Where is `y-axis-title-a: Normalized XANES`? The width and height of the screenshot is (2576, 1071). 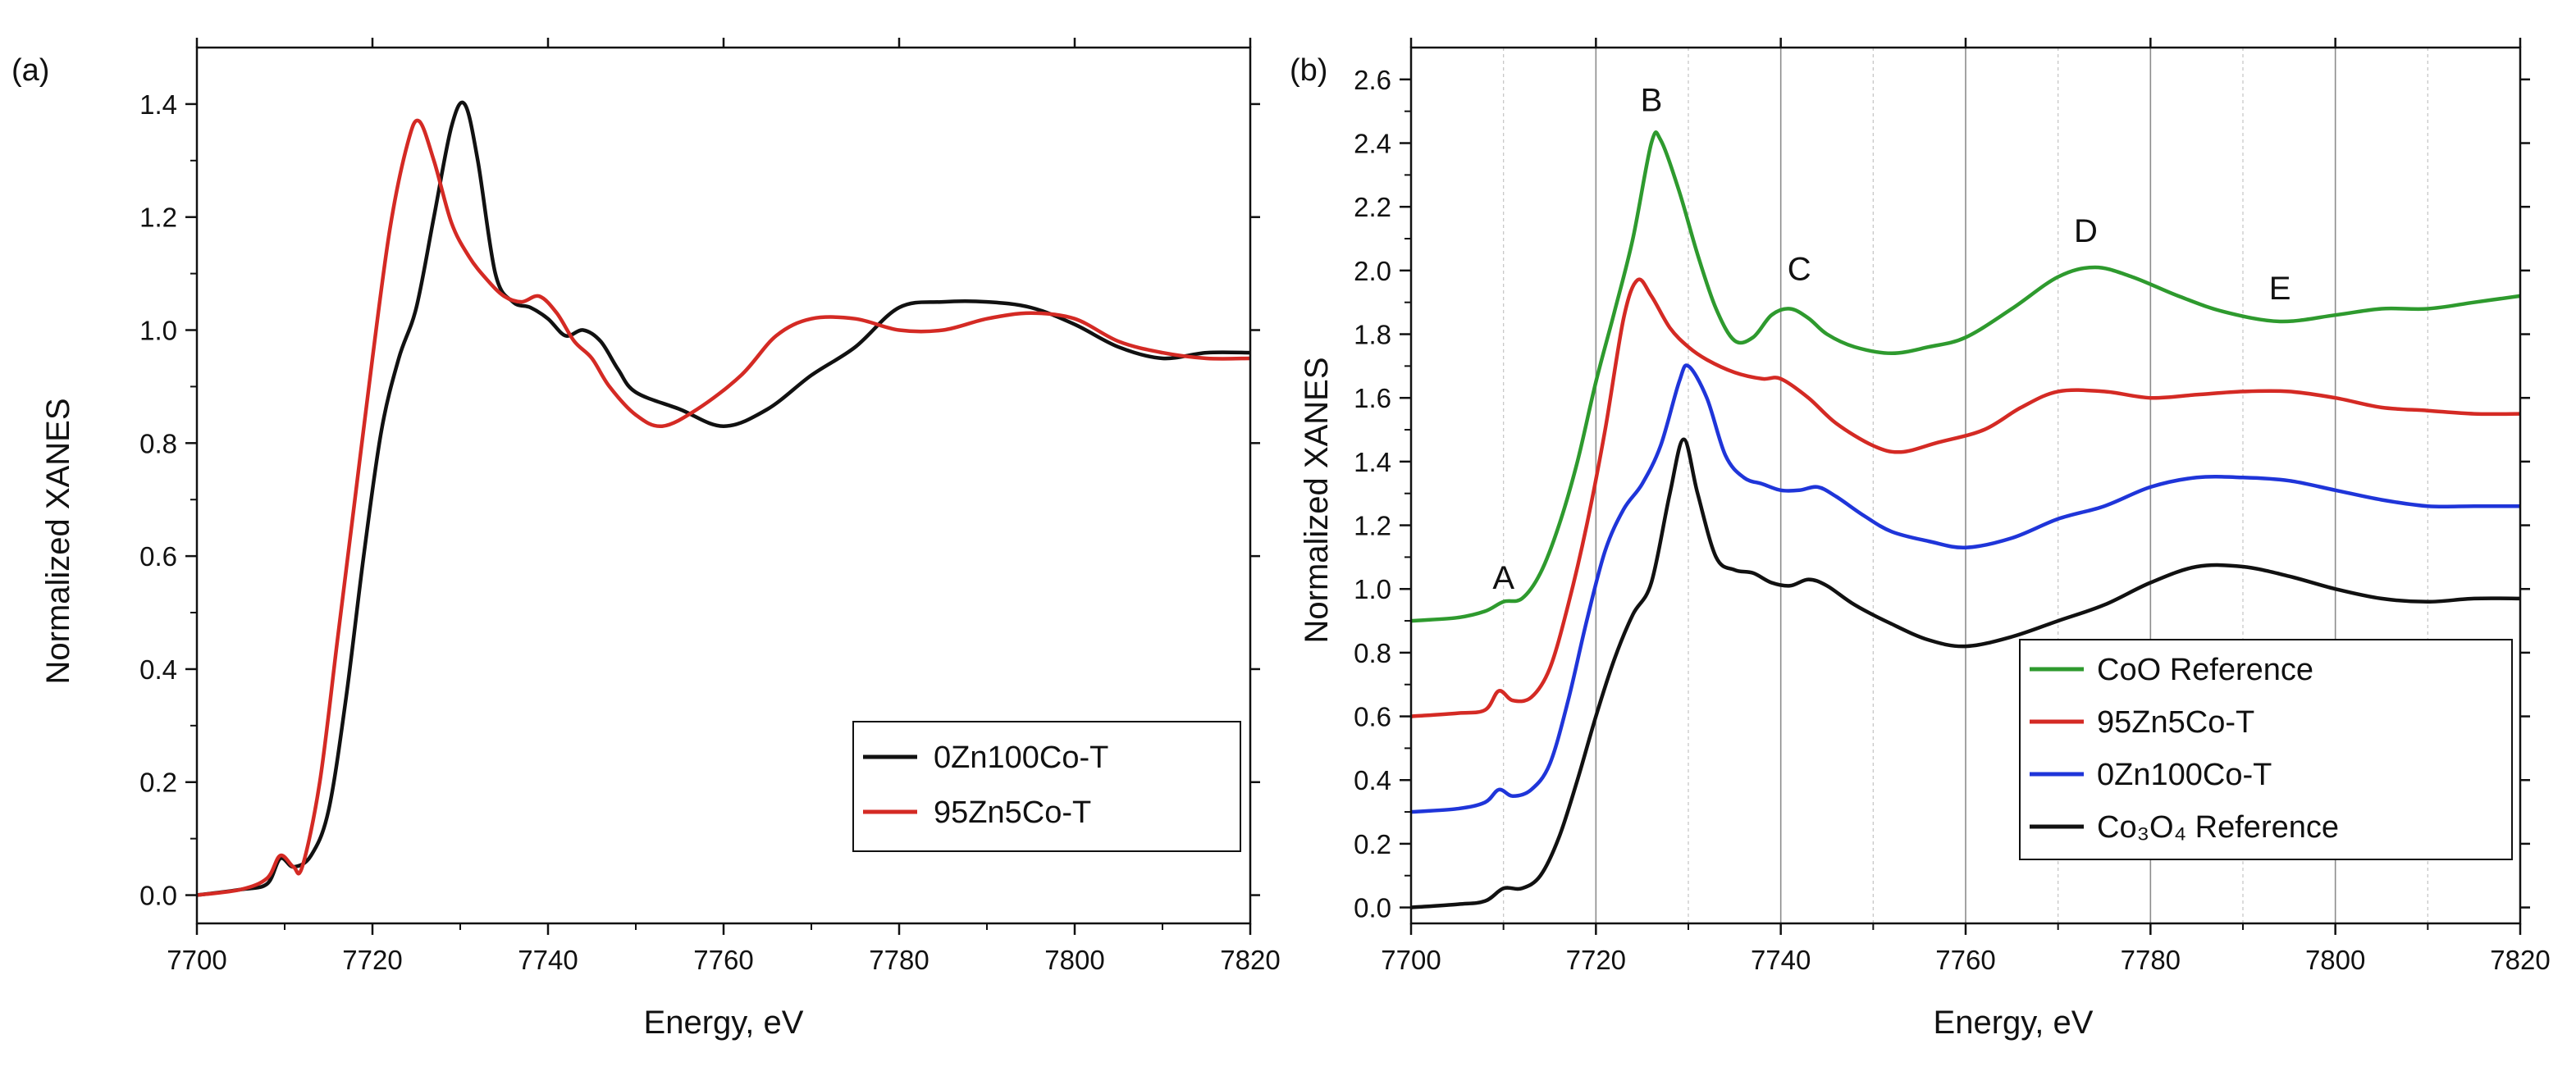
y-axis-title-a: Normalized XANES is located at coordinates (58, 541).